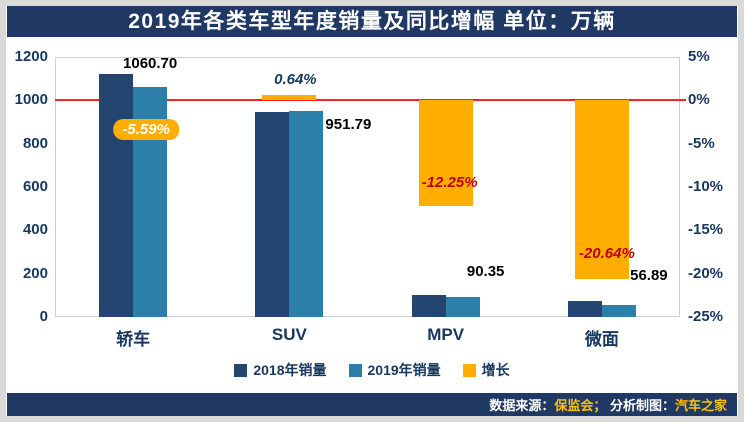  Describe the element at coordinates (289, 334) in the screenshot. I see `x-axis-label: SUV` at that location.